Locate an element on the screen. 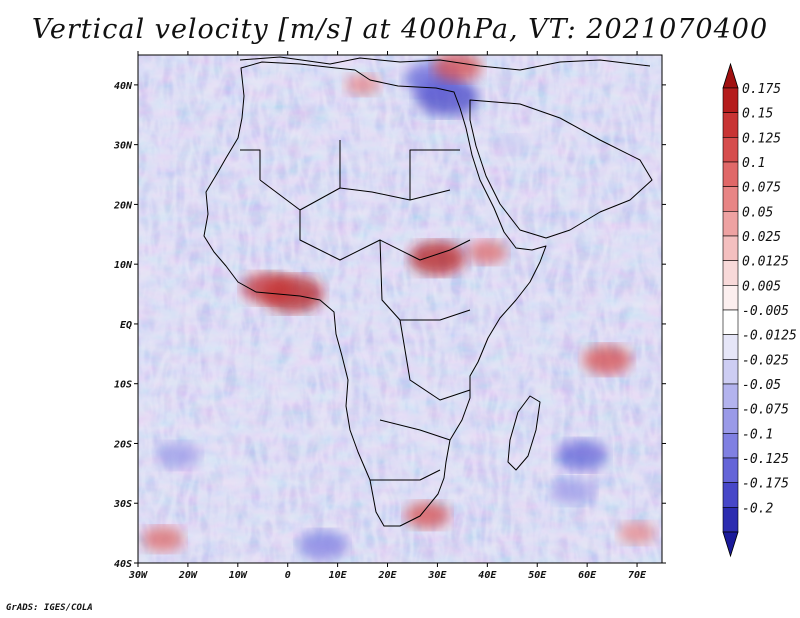 The image size is (800, 618). lon-tick-label: 20E is located at coordinates (387, 575).